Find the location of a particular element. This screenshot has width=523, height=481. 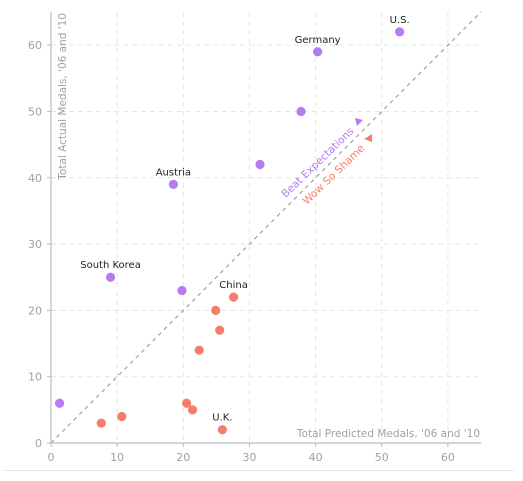

x-tick-label: 30 is located at coordinates (249, 457).